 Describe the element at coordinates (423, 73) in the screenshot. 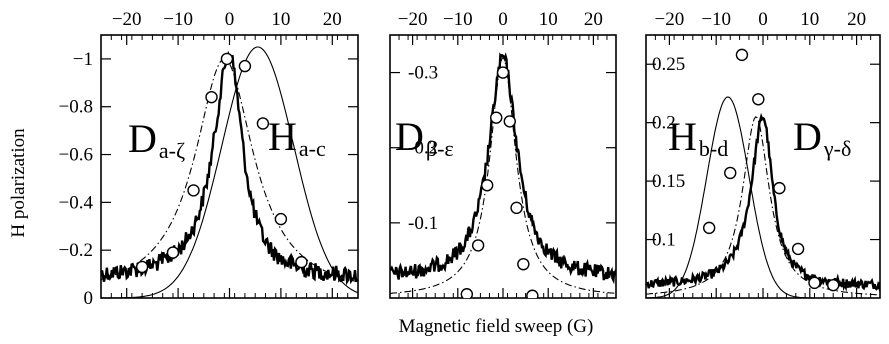

I see `y-tick-label: -0.3` at that location.